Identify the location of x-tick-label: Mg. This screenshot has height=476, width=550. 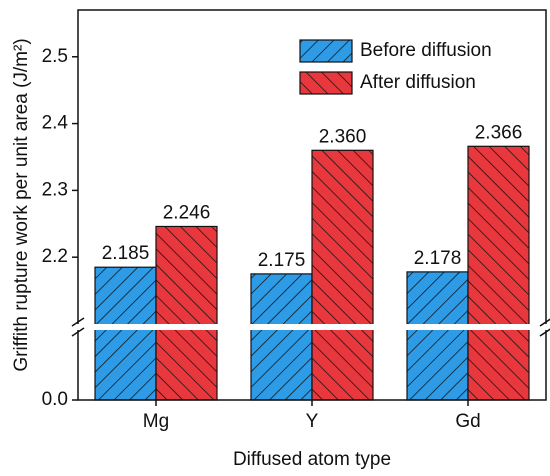
(156, 421).